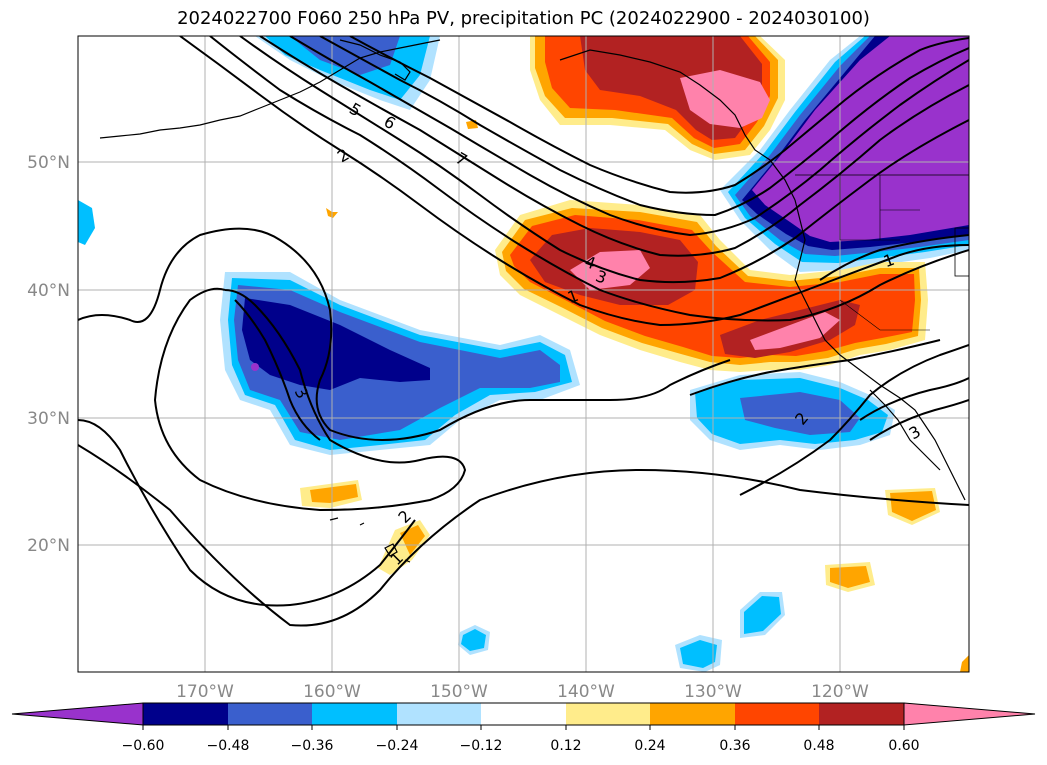 This screenshot has height=765, width=1047. Describe the element at coordinates (969, 714) in the screenshot. I see `colorbar-extend-high` at that location.